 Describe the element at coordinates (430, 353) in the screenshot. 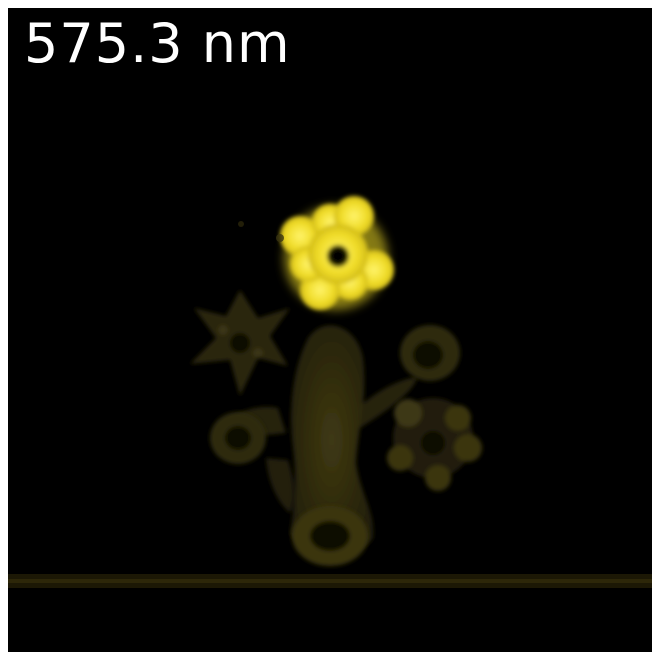

I see `upper-right-ring` at that location.